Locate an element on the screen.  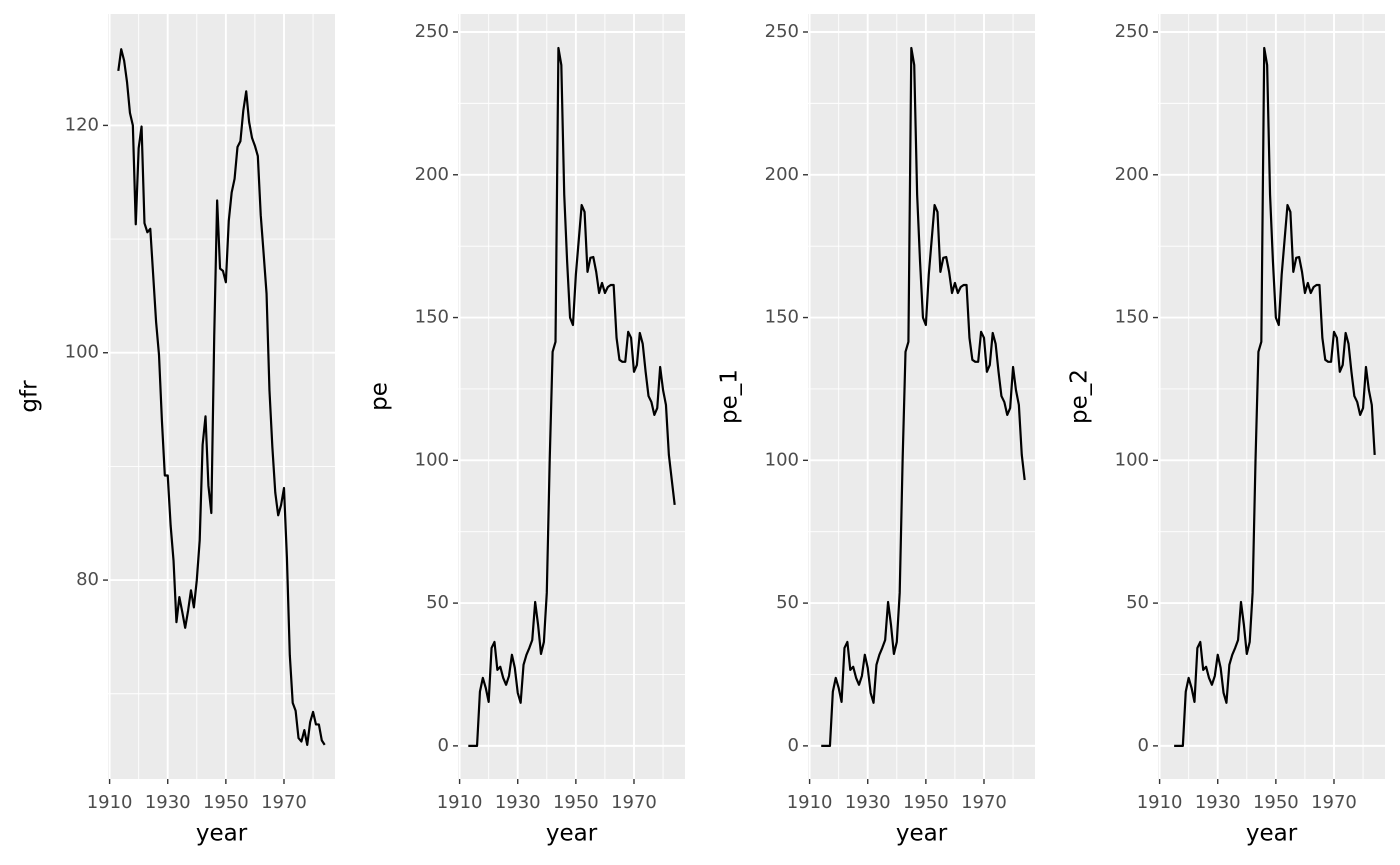
y-axis-title: pe_1 is located at coordinates (730, 396).